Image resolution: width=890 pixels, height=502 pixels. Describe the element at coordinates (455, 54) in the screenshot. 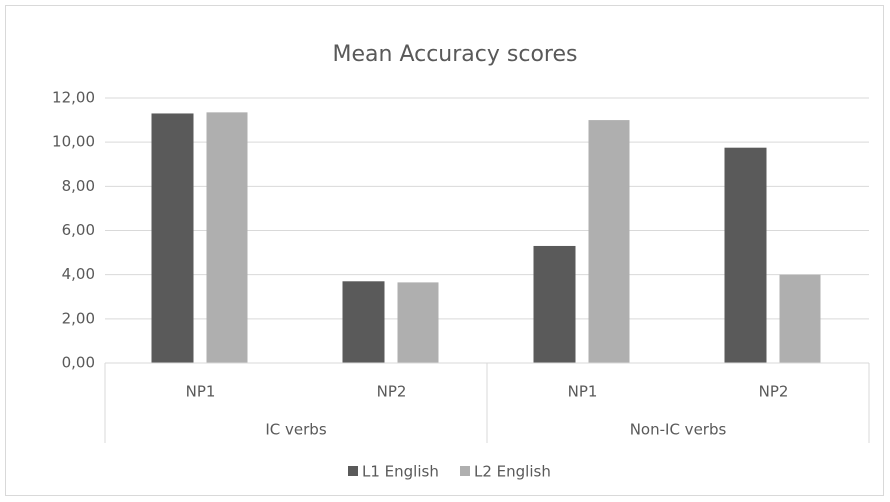

I see `chart-title: Mean Accuracy scores` at that location.